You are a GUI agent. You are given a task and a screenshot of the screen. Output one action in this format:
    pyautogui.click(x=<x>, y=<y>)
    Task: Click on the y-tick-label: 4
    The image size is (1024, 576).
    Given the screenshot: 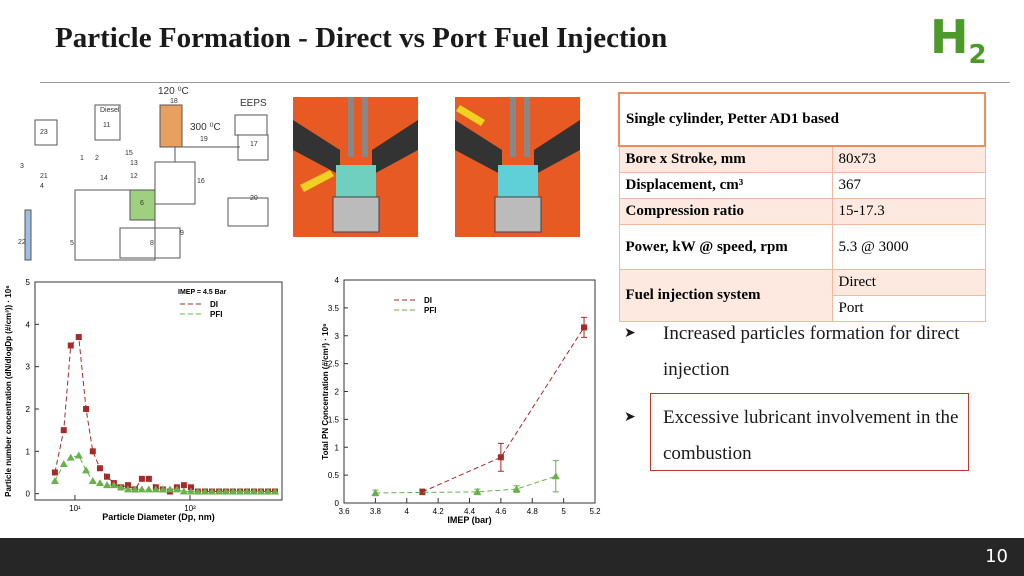 What is the action you would take?
    pyautogui.click(x=337, y=280)
    